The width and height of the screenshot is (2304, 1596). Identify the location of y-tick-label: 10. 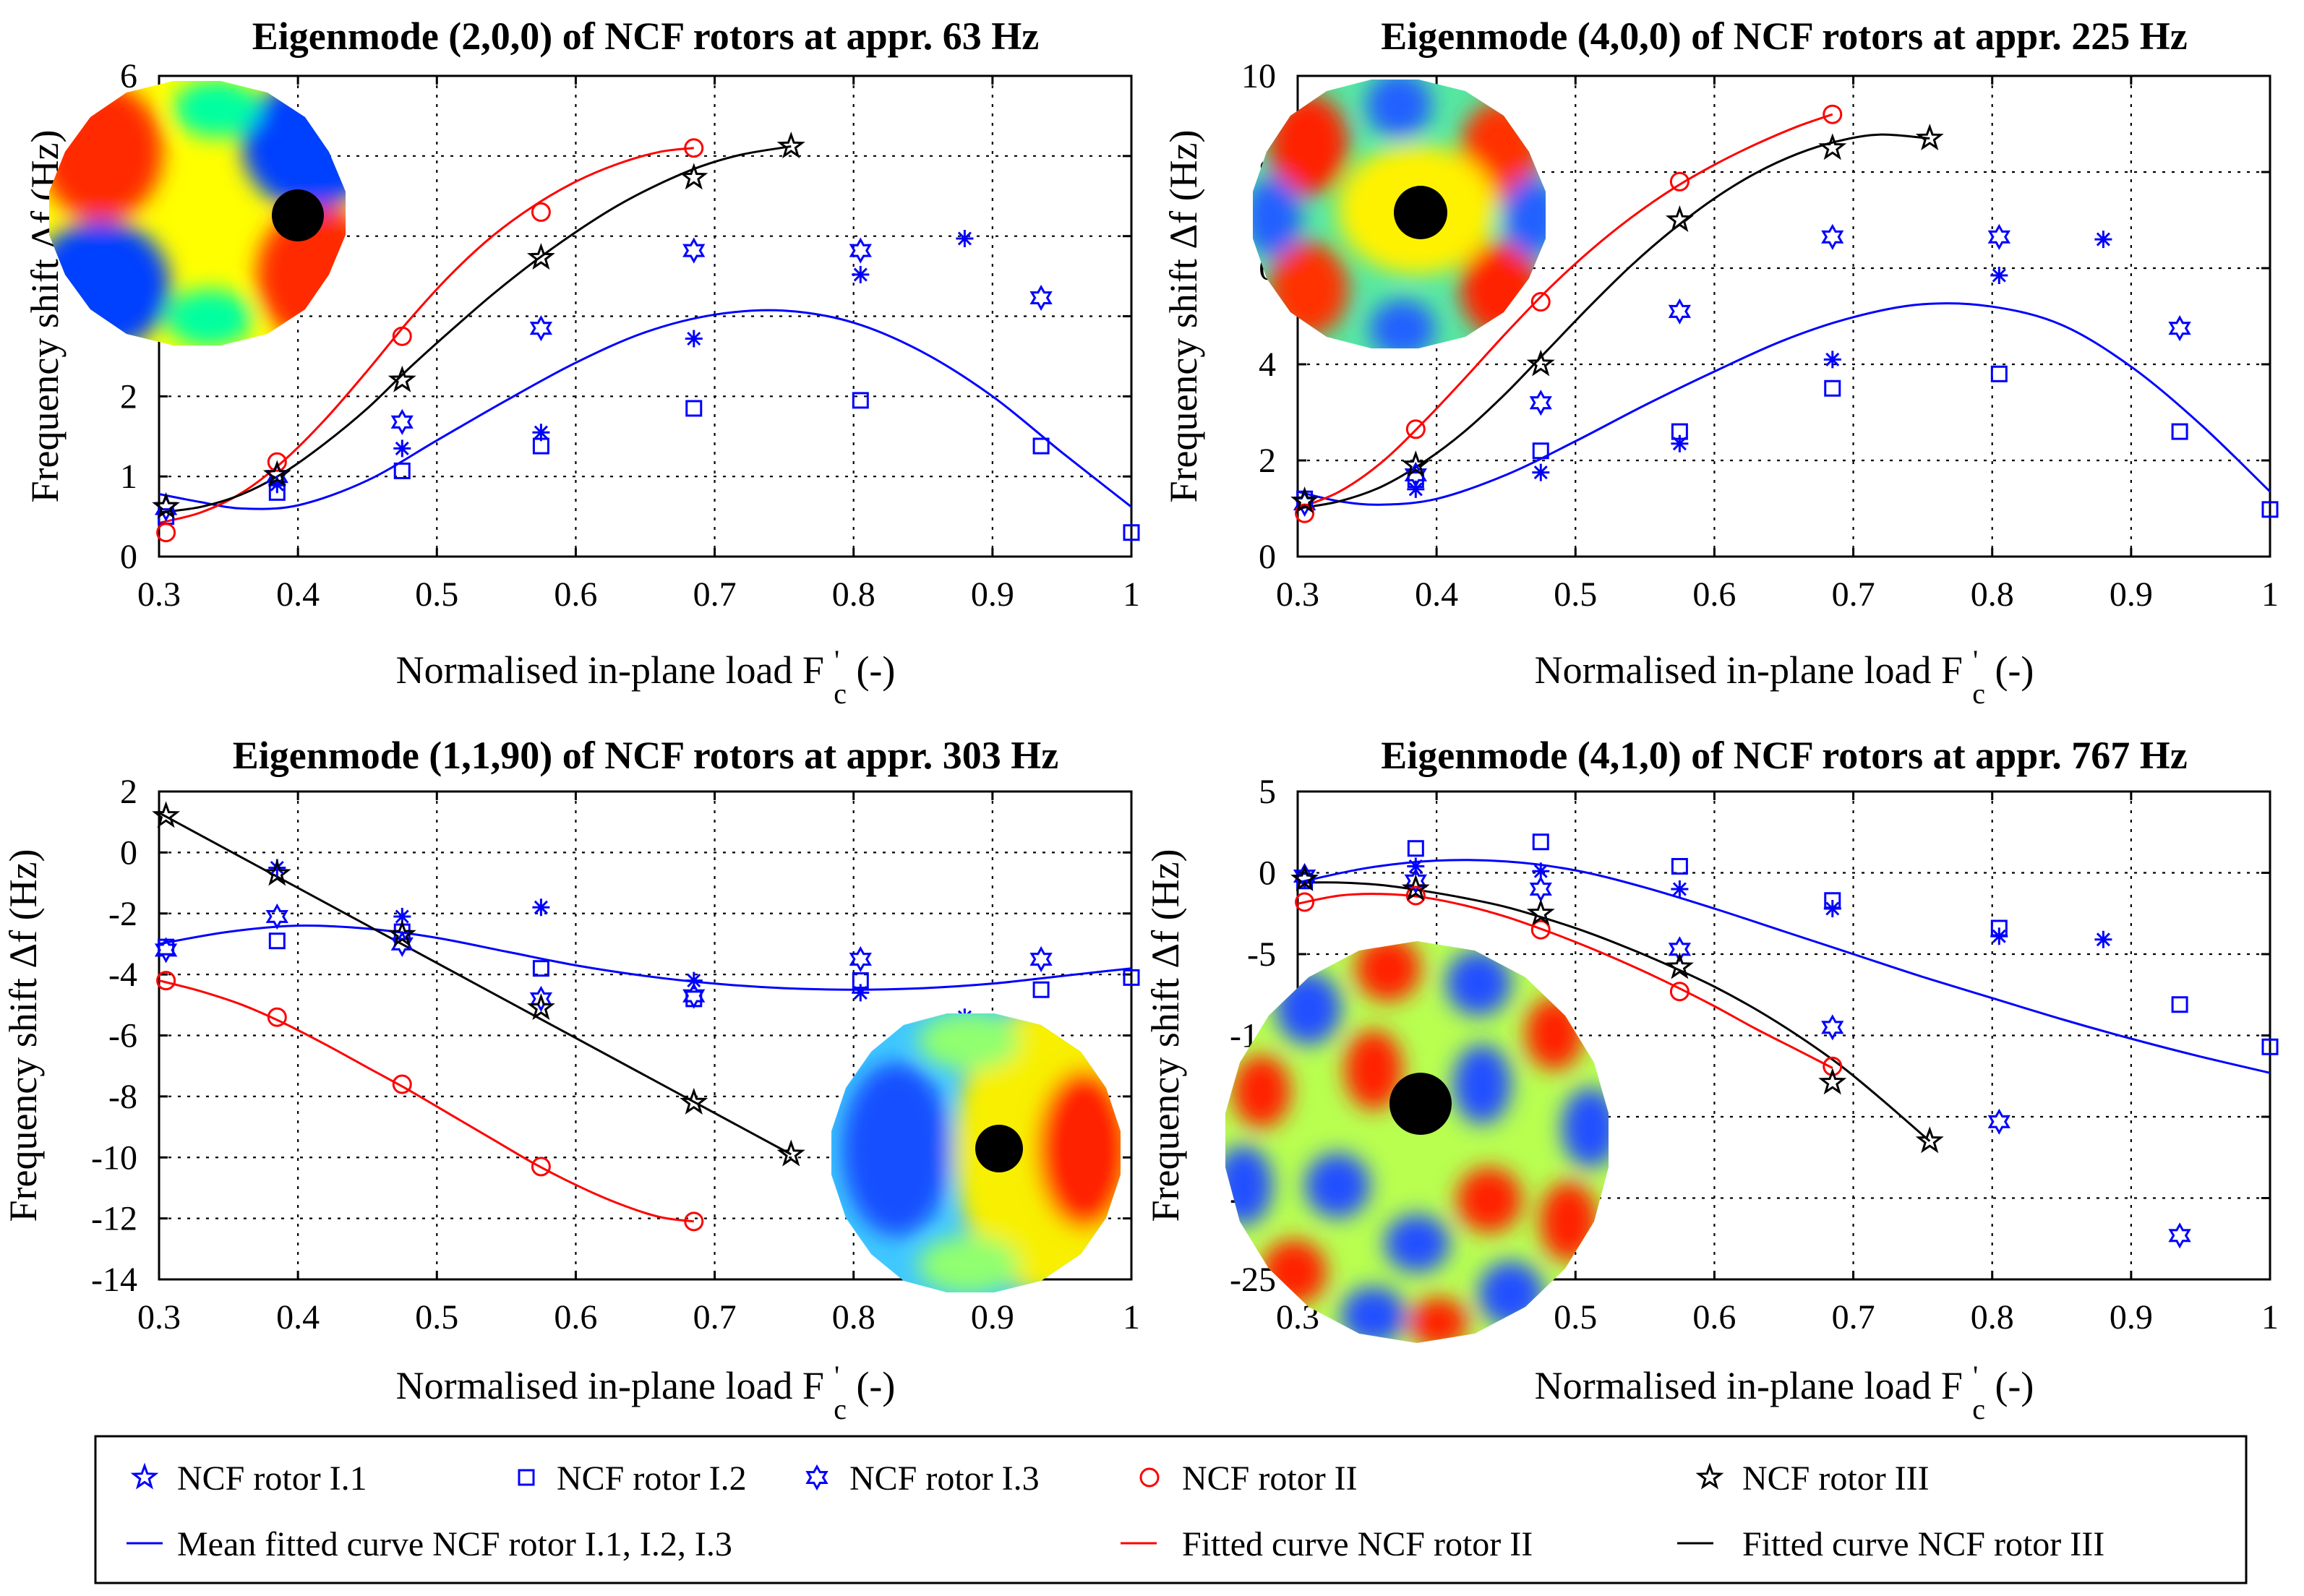
(1258, 76).